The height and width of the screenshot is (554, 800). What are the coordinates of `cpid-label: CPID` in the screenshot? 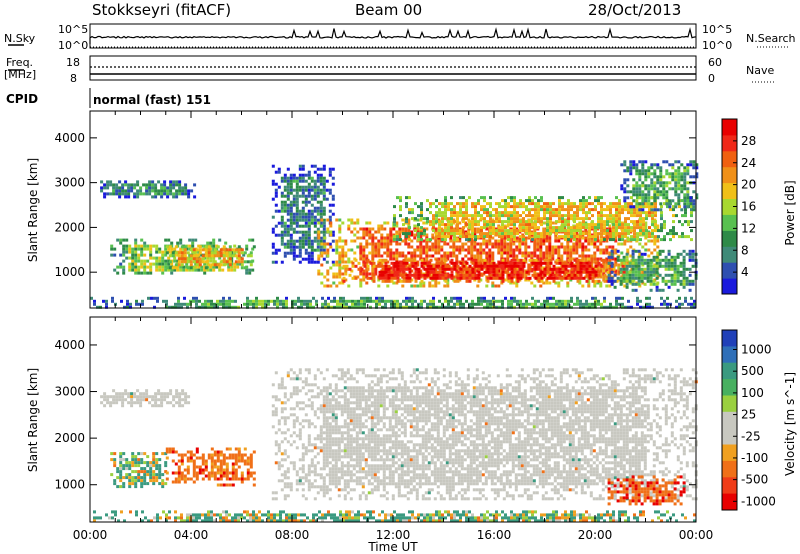 It's located at (22, 99).